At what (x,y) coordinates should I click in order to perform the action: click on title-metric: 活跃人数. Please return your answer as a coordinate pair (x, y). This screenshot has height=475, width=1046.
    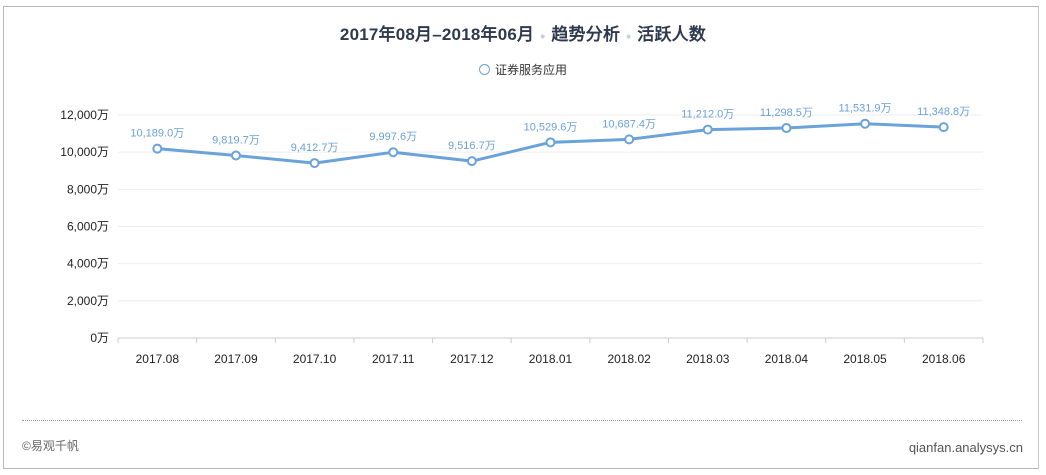
    Looking at the image, I should click on (672, 34).